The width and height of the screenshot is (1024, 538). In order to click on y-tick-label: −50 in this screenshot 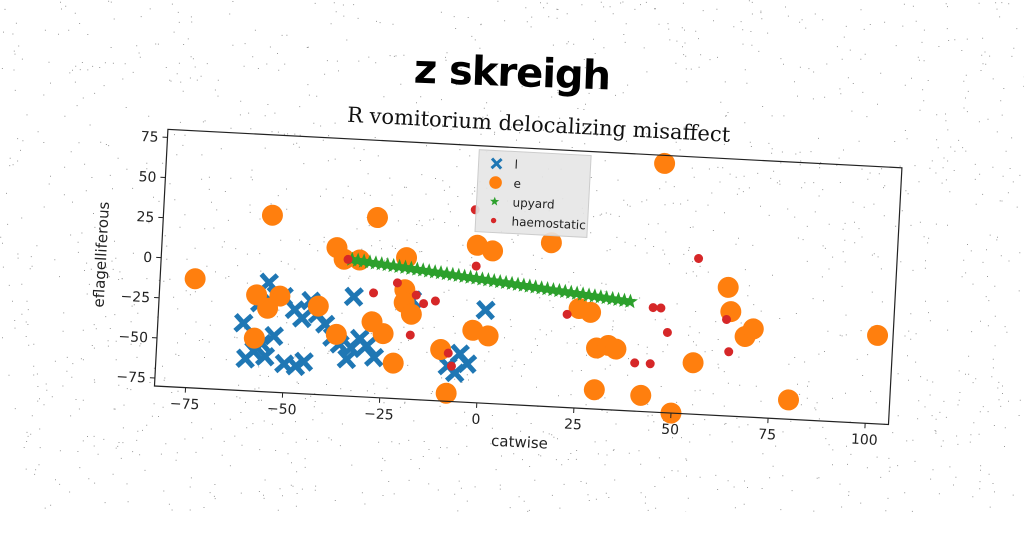, I will do `click(133, 338)`.